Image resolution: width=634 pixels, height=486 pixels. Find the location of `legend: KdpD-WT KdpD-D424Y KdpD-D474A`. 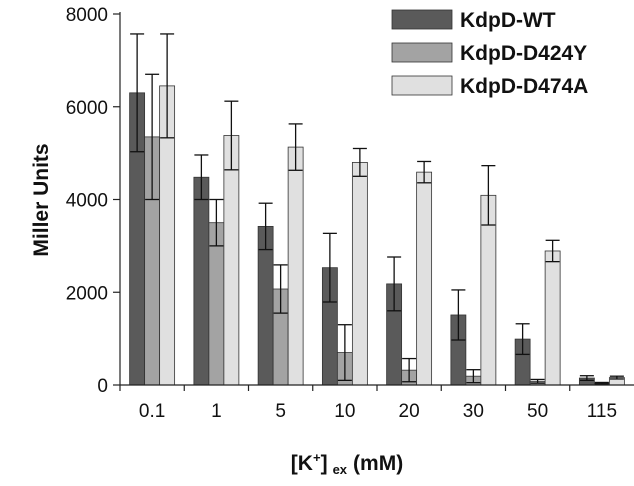

legend: KdpD-WT KdpD-D424Y KdpD-D474A is located at coordinates (489, 53).